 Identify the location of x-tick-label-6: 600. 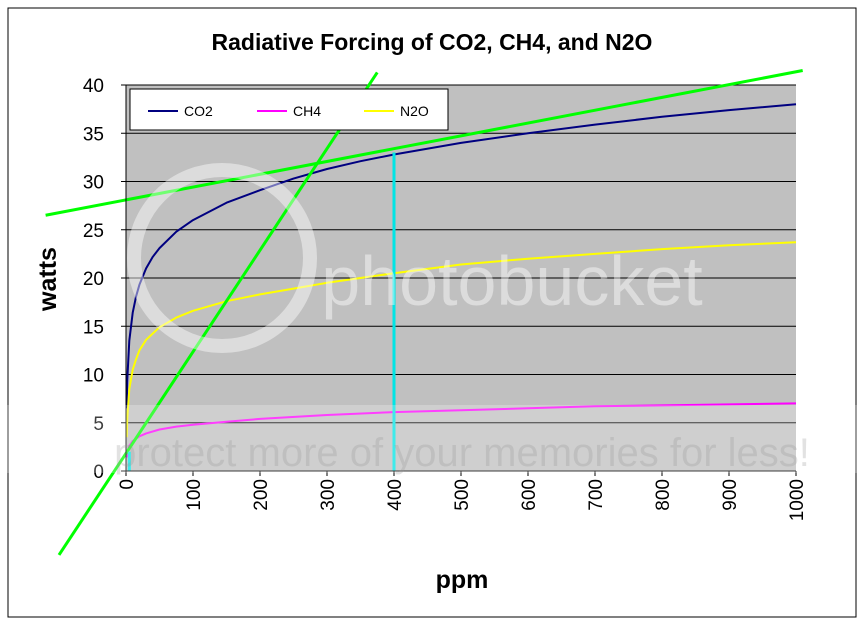
(529, 495).